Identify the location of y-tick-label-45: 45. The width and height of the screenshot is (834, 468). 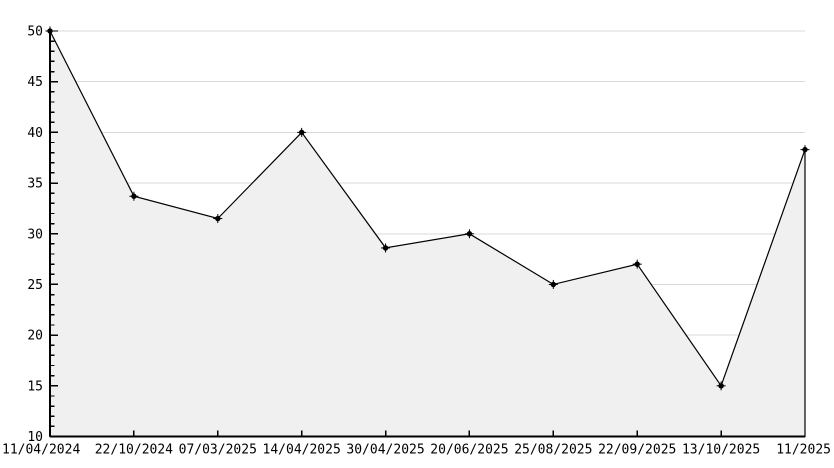
(35, 82).